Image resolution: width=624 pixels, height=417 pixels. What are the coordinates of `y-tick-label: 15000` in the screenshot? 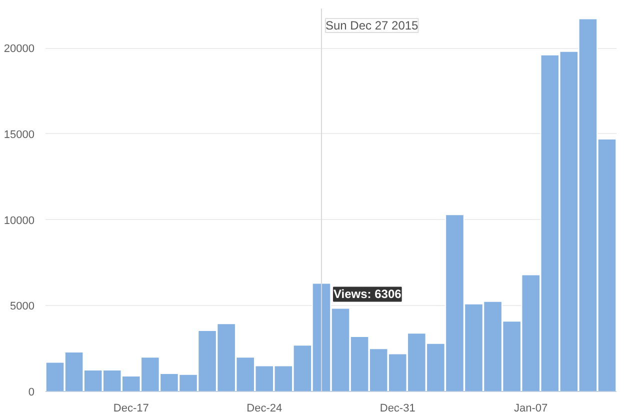 It's located at (19, 134).